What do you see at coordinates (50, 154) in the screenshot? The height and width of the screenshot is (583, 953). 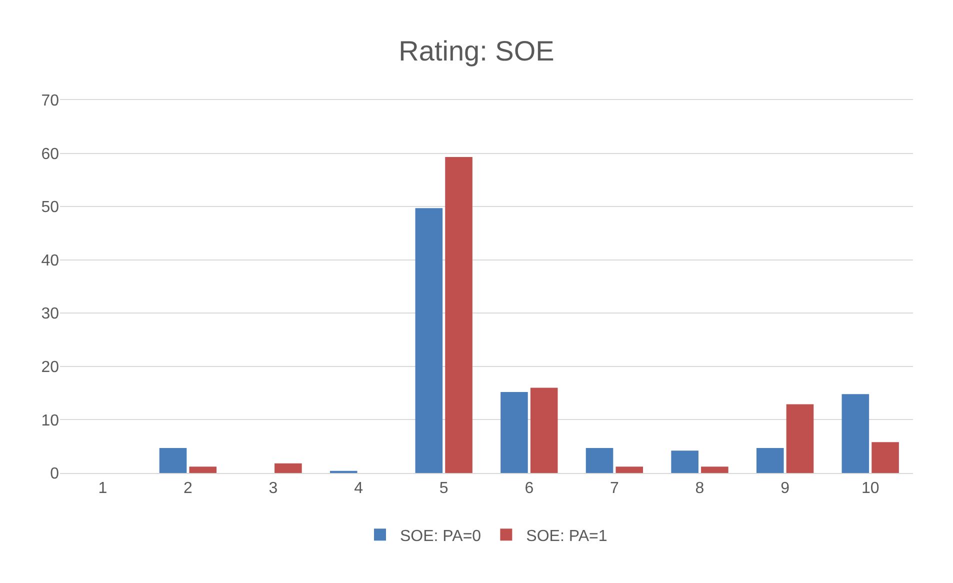 I see `y-tick-label: 60` at bounding box center [50, 154].